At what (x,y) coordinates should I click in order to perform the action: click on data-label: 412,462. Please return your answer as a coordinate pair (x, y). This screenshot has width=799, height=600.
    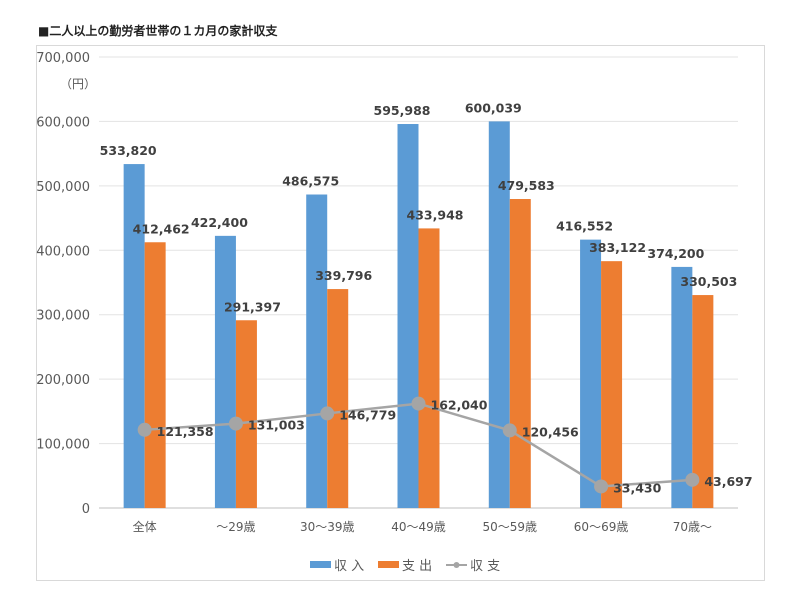
    Looking at the image, I should click on (161, 228).